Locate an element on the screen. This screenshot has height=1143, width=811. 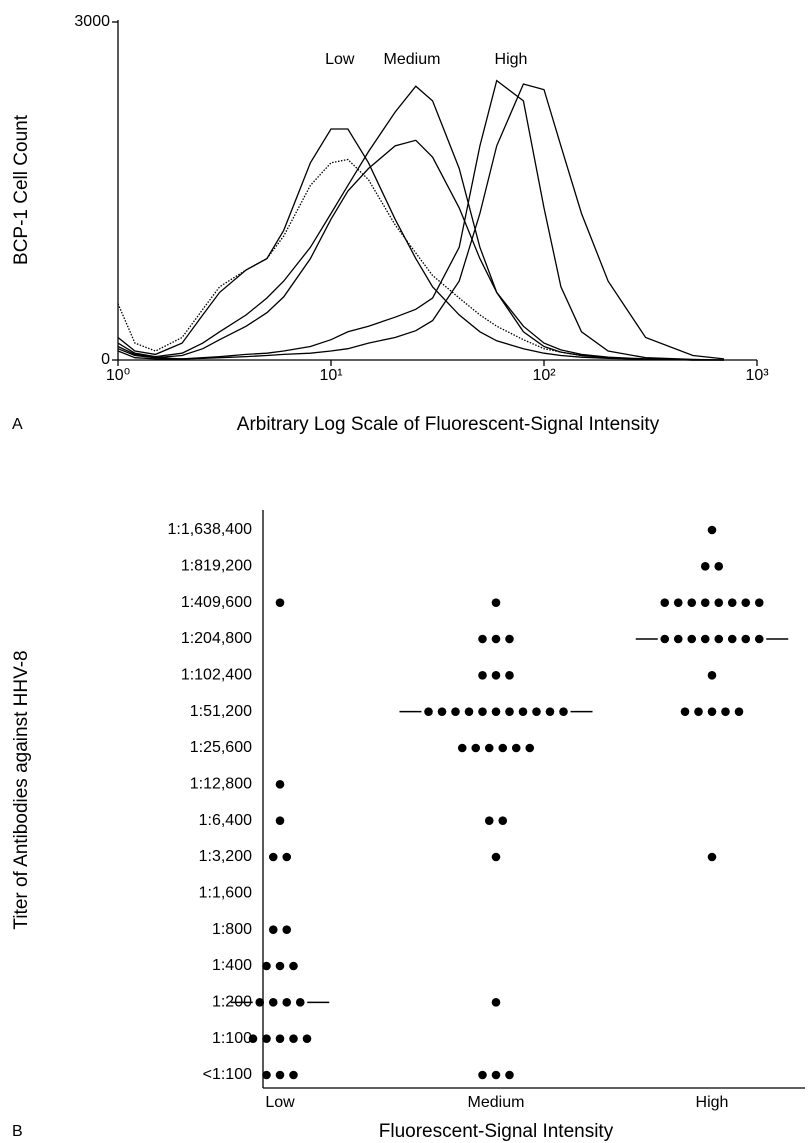
y-tick-label: 1:1,600 is located at coordinates (225, 893).